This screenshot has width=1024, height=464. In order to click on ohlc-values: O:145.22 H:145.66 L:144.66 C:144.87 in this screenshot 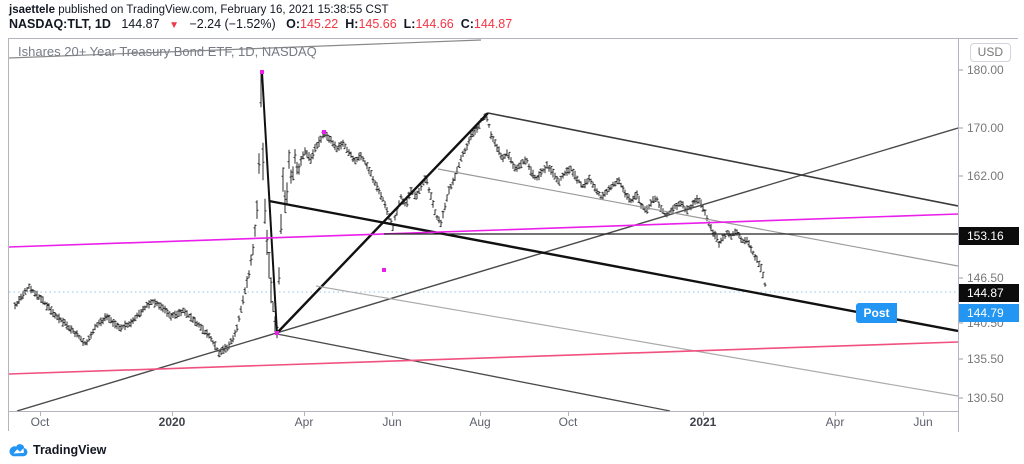, I will do `click(395, 24)`.